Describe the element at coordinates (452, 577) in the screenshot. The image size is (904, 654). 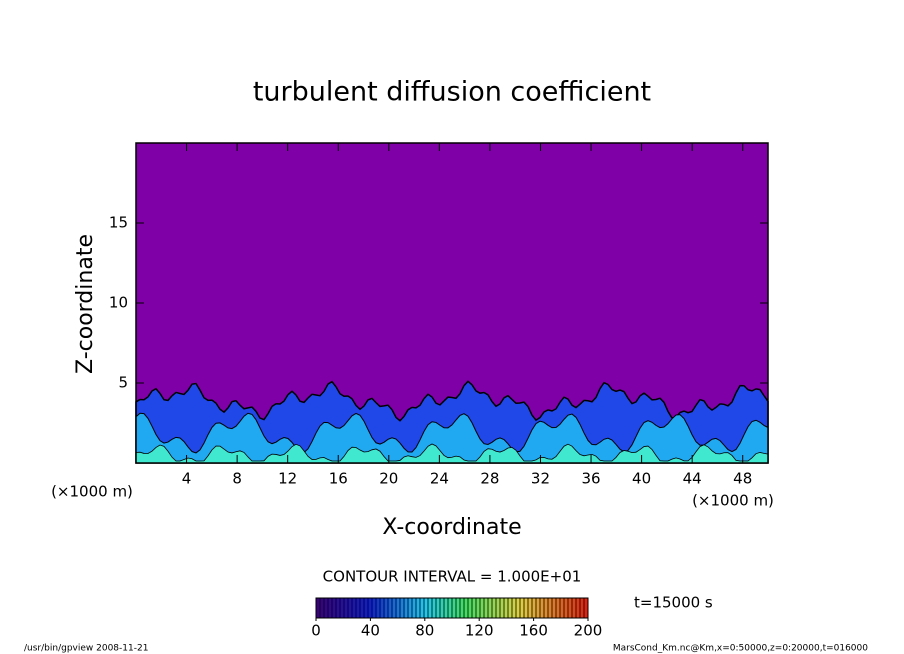
I see `contour-interval: CONTOUR INTERVAL = 1.000E+01` at that location.